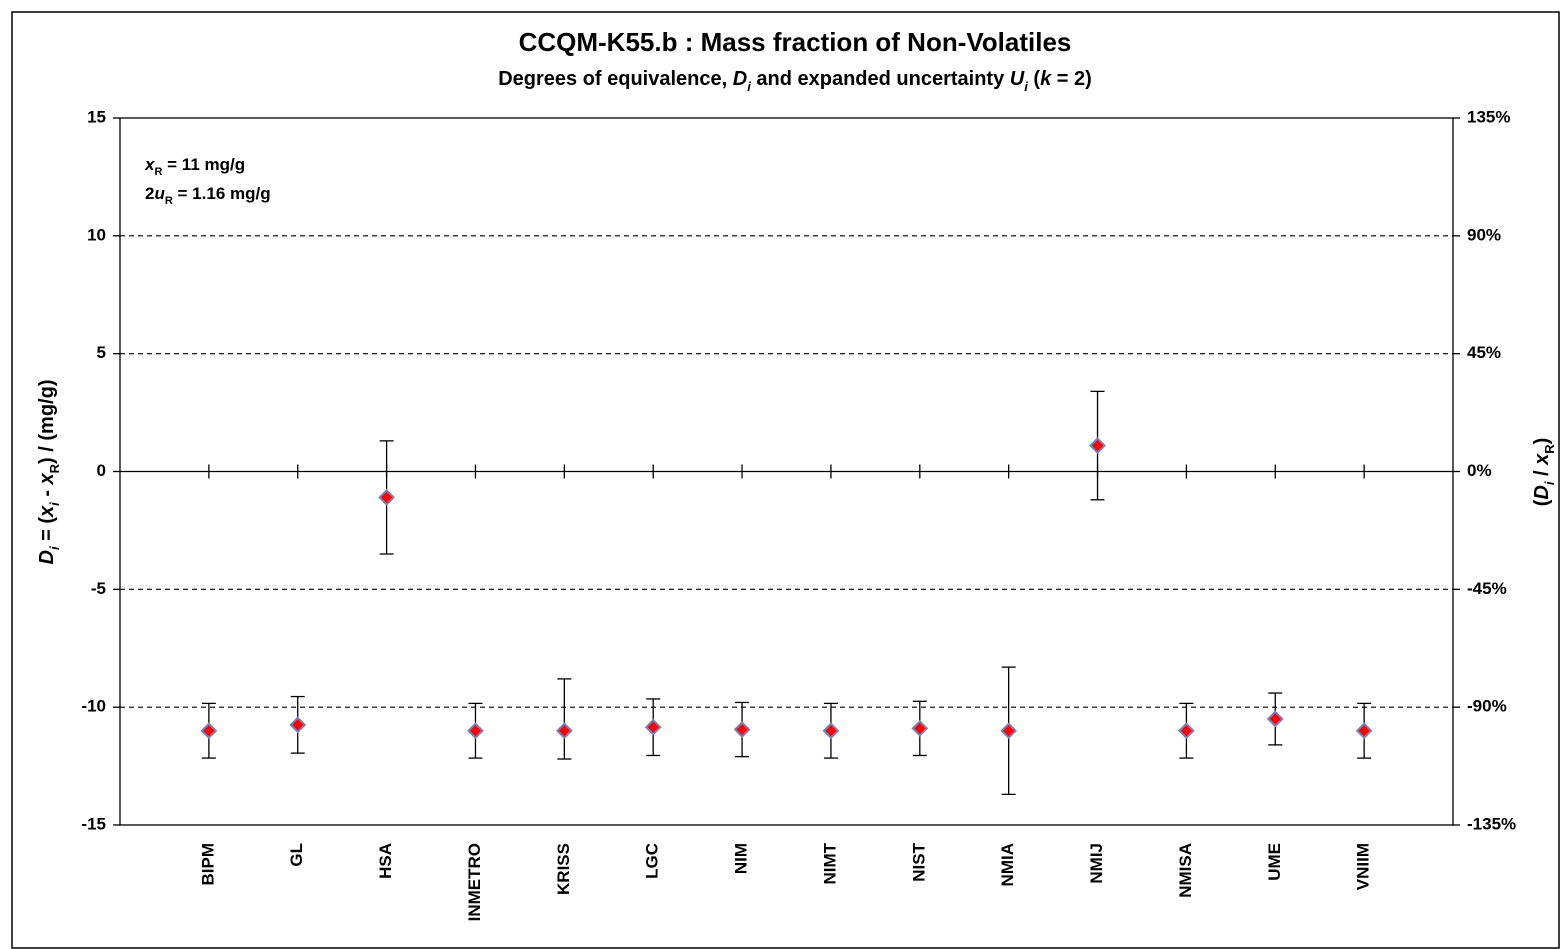 The image size is (1560, 949). What do you see at coordinates (47, 421) in the screenshot?
I see `text-part: ) / (mg/g)` at bounding box center [47, 421].